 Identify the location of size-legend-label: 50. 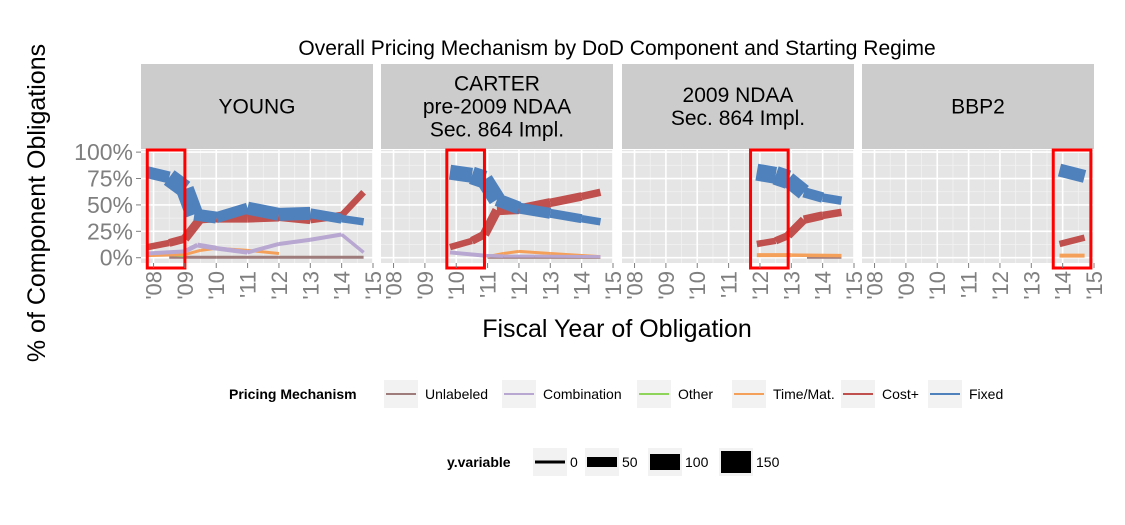
(630, 462).